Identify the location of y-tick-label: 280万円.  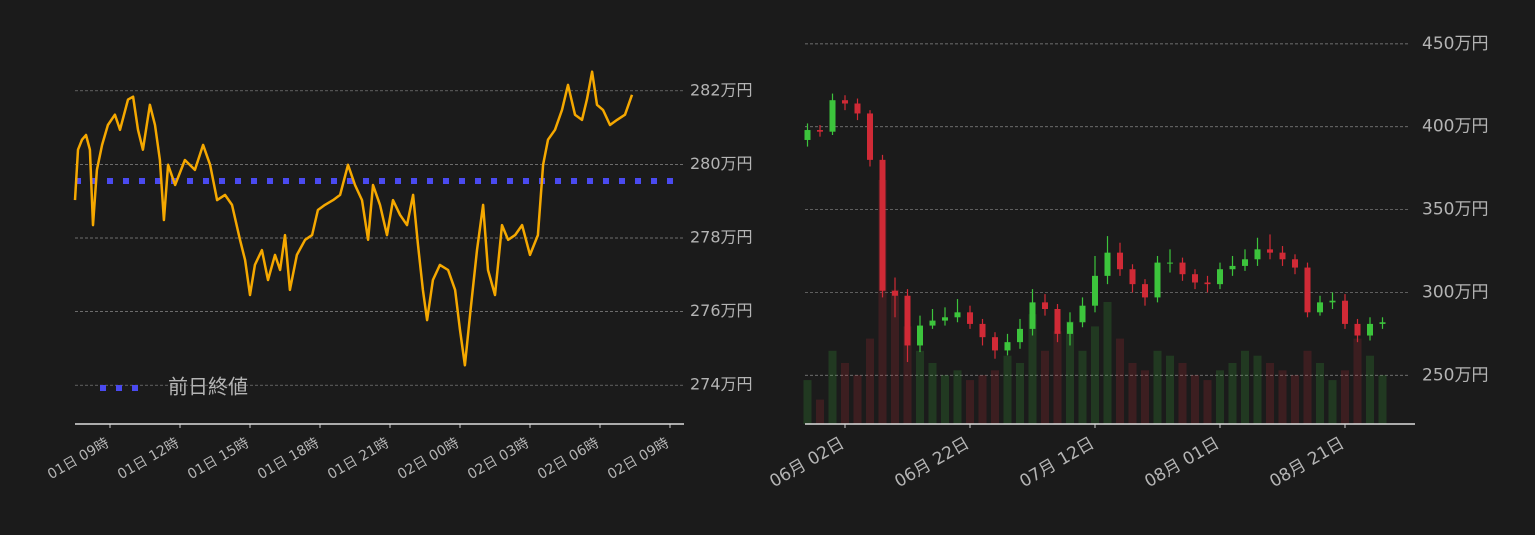
(721, 163).